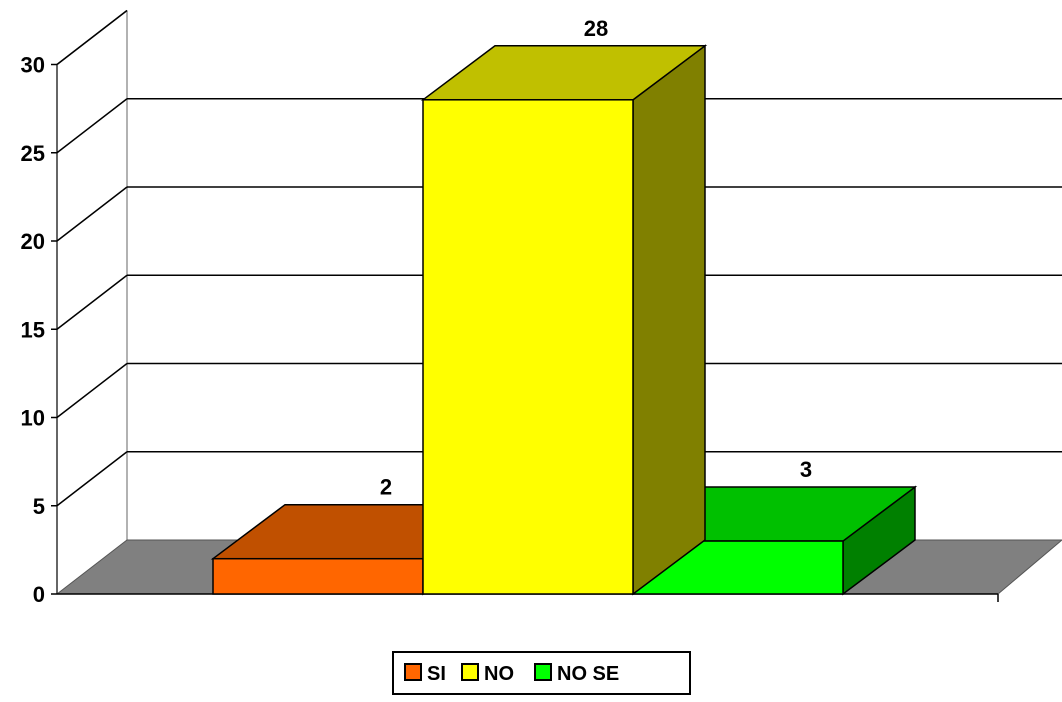 The width and height of the screenshot is (1062, 702). What do you see at coordinates (436, 674) in the screenshot?
I see `legend-label: SI` at bounding box center [436, 674].